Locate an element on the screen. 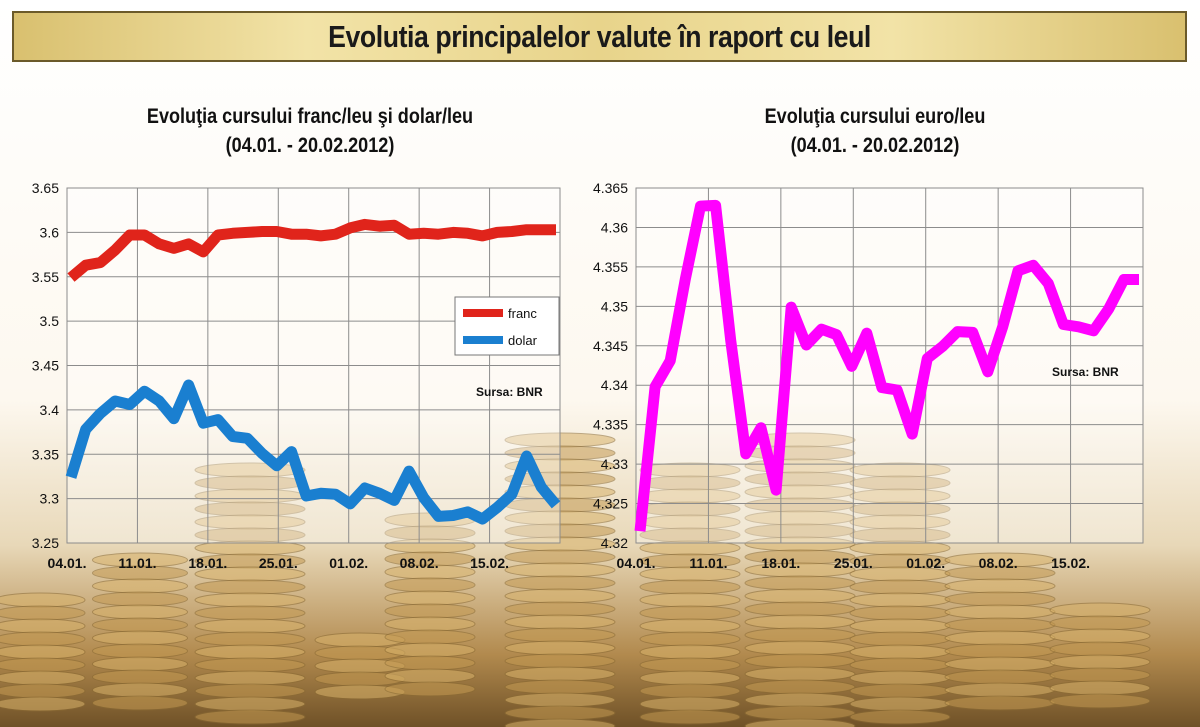 This screenshot has width=1200, height=727. legend-dolar-swatch is located at coordinates (483, 340).